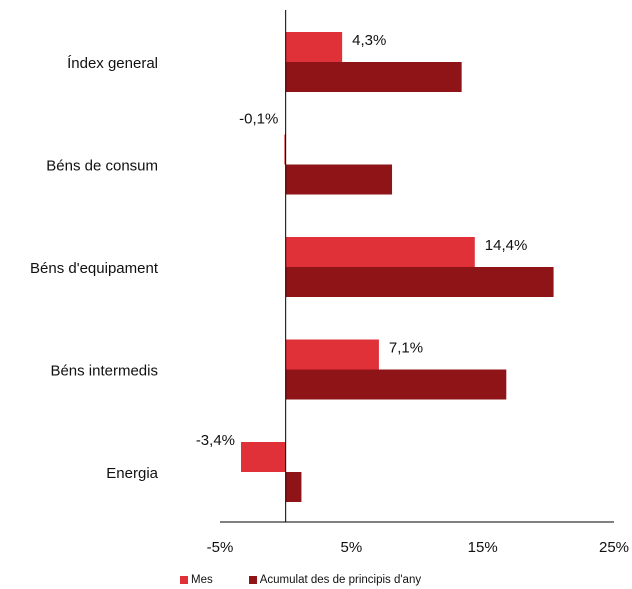 This screenshot has width=632, height=589. I want to click on data-label-mes-3: 7,1%, so click(406, 348).